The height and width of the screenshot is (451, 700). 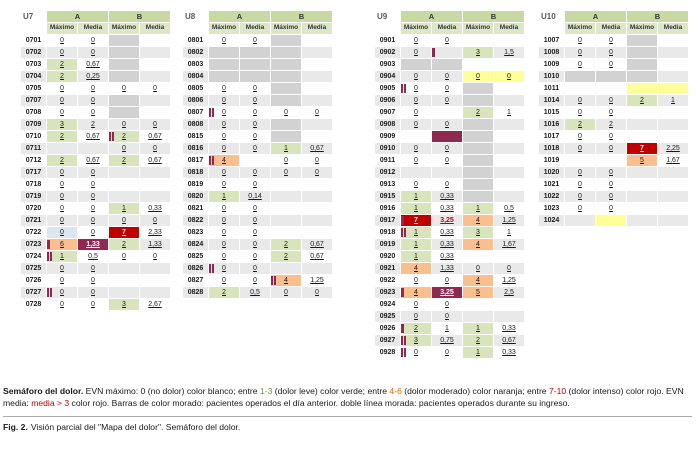 What do you see at coordinates (387, 112) in the screenshot?
I see `bed-id: 0907` at bounding box center [387, 112].